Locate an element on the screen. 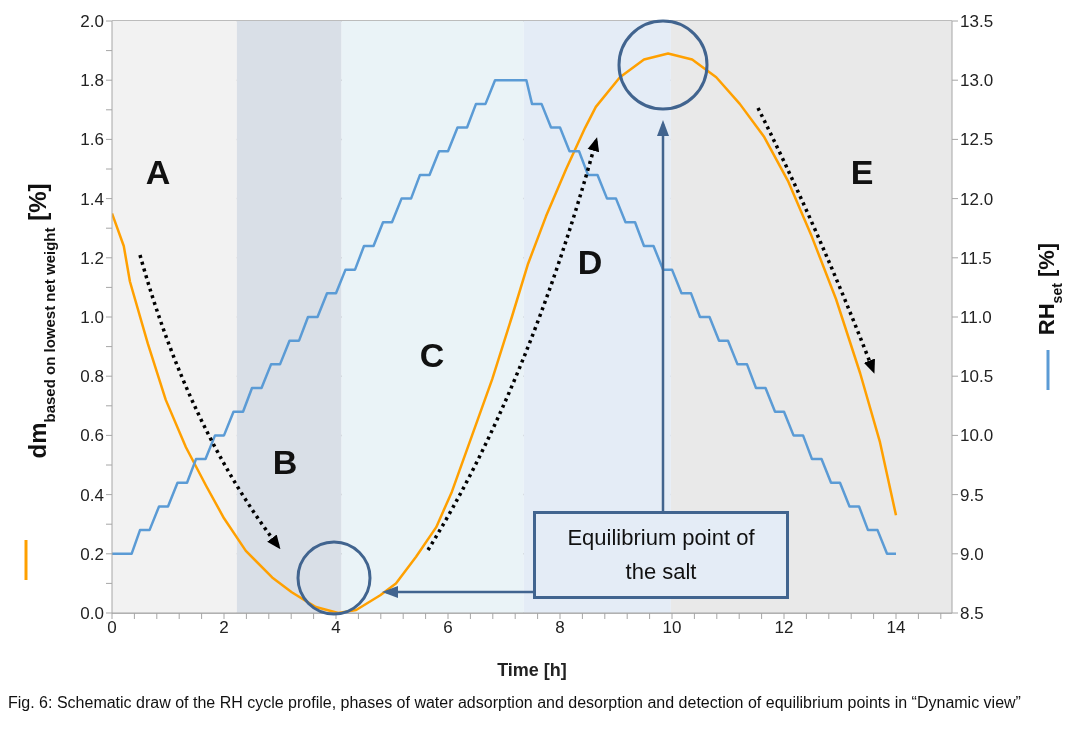 The image size is (1080, 752). y-tick-label: 0.6 is located at coordinates (92, 436).